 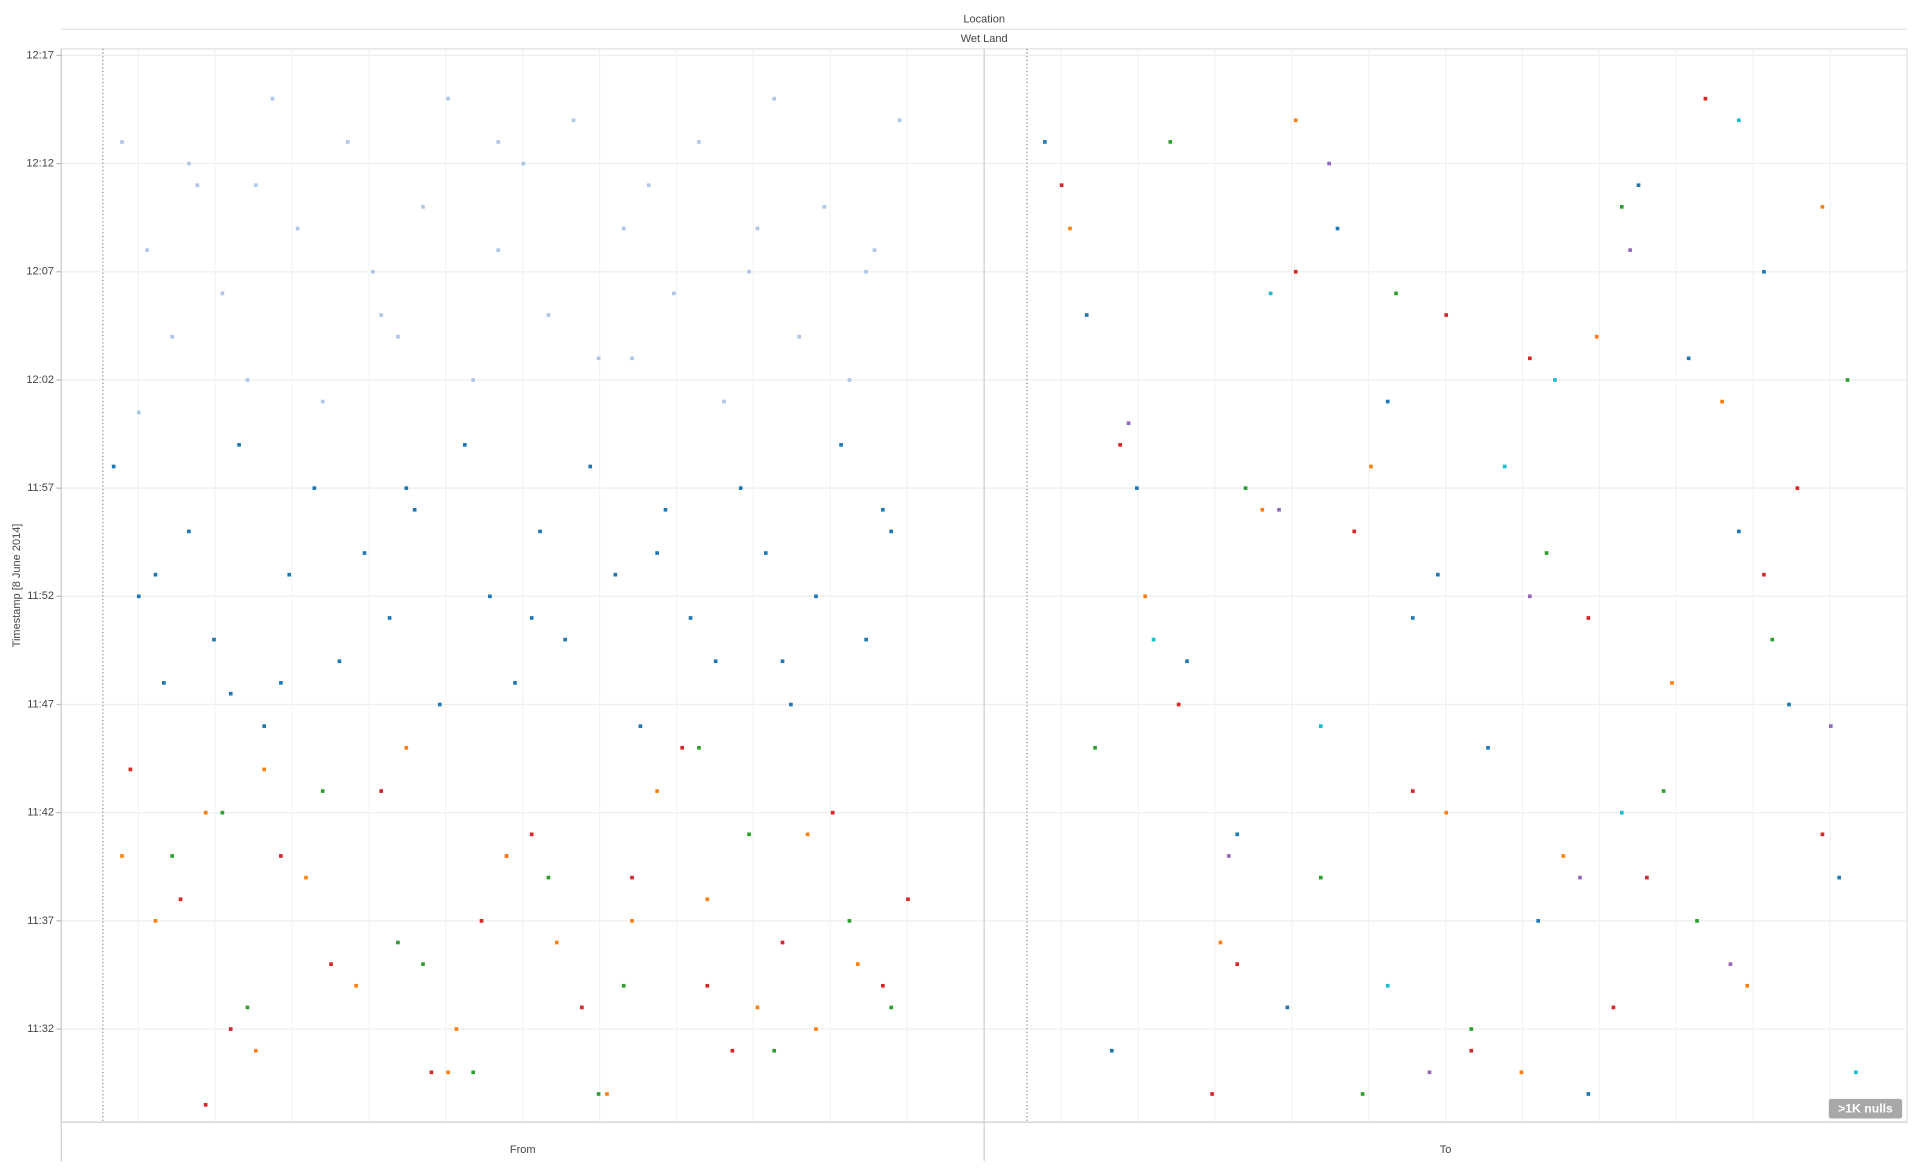 What do you see at coordinates (40, 596) in the screenshot?
I see `y-tick-label: 11:52` at bounding box center [40, 596].